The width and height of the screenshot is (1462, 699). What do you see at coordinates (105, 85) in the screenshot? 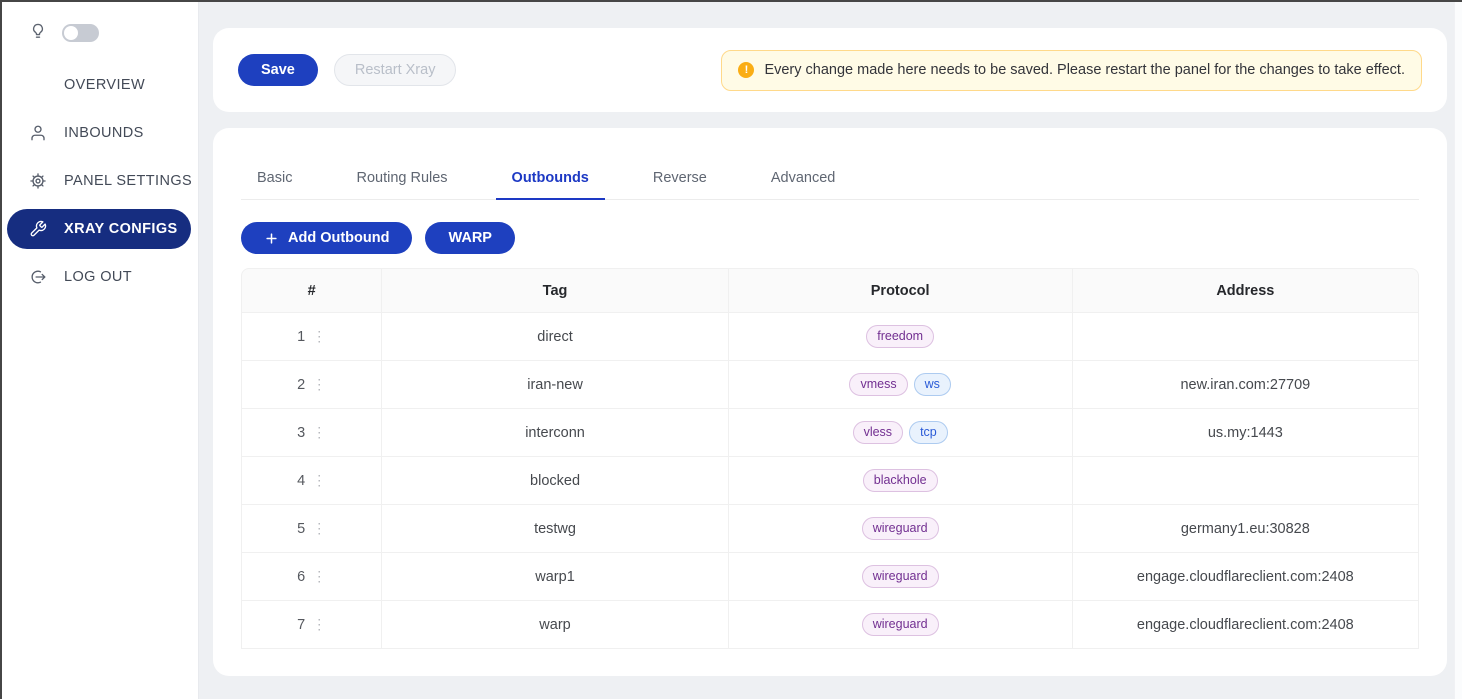
I see `sidebar-item-label: OVERVIEW` at bounding box center [105, 85].